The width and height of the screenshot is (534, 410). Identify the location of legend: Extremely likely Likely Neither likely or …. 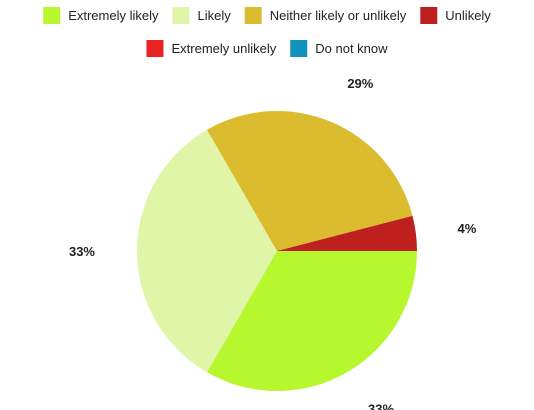
(267, 32).